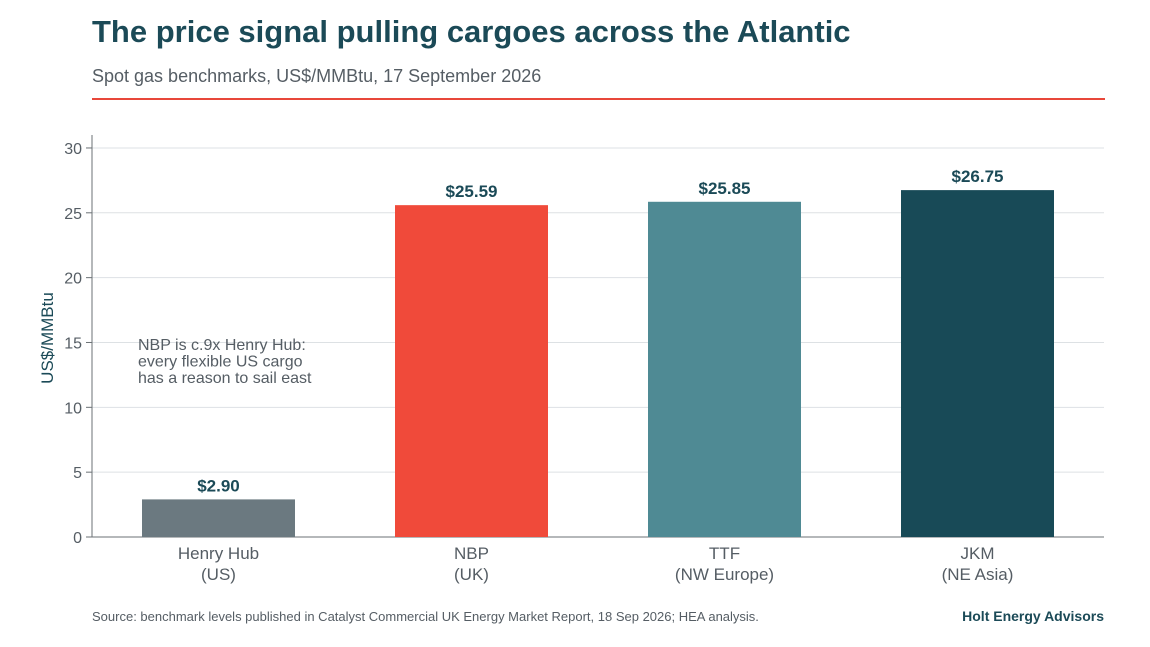 This screenshot has height=647, width=1150. What do you see at coordinates (73, 343) in the screenshot?
I see `y-tick-label: 15` at bounding box center [73, 343].